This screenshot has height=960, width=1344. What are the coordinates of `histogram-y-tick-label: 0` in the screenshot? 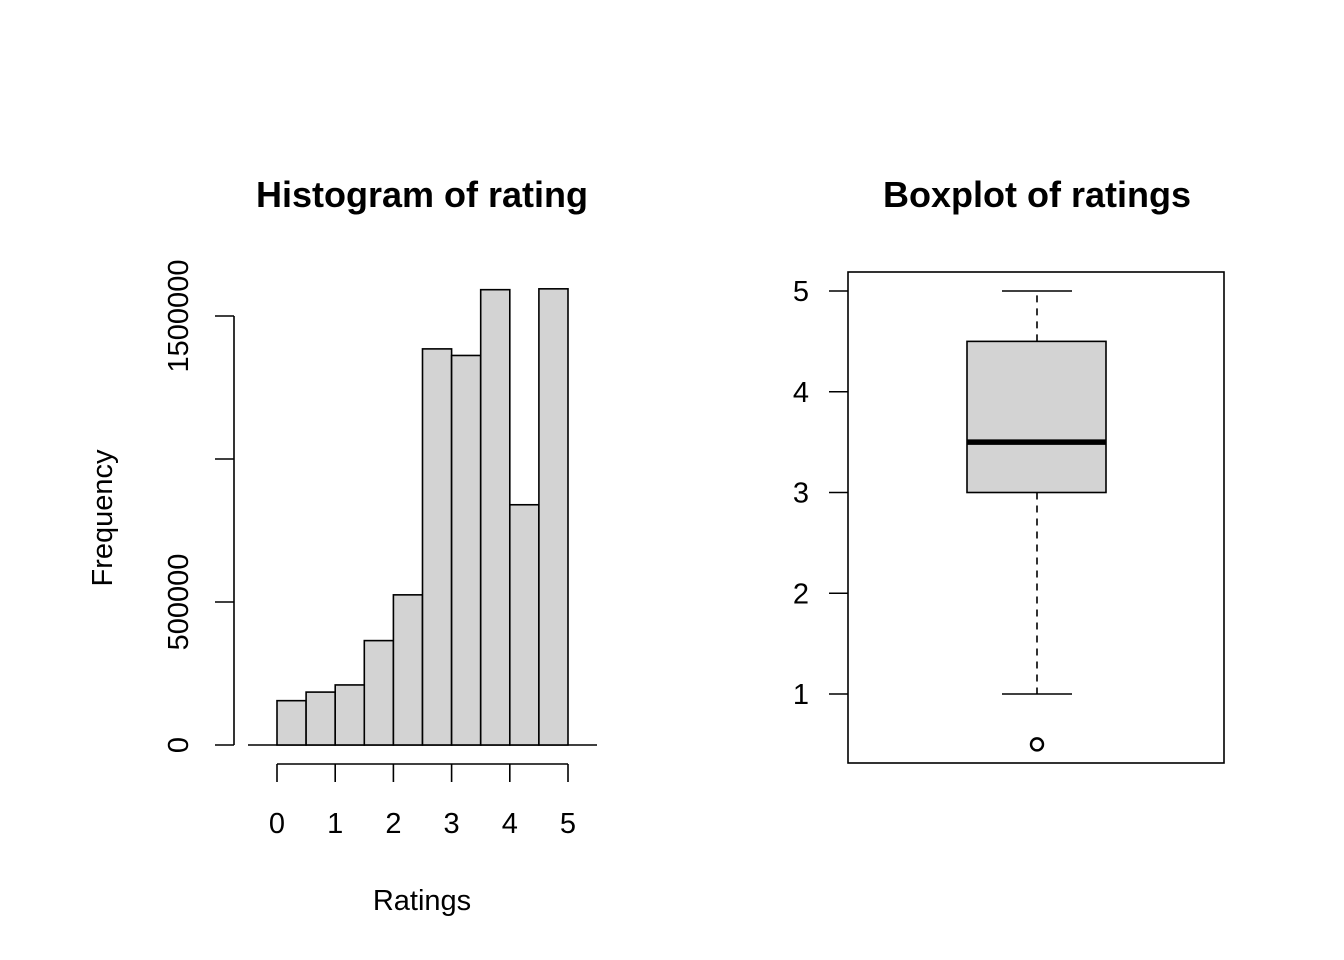 It's located at (179, 745).